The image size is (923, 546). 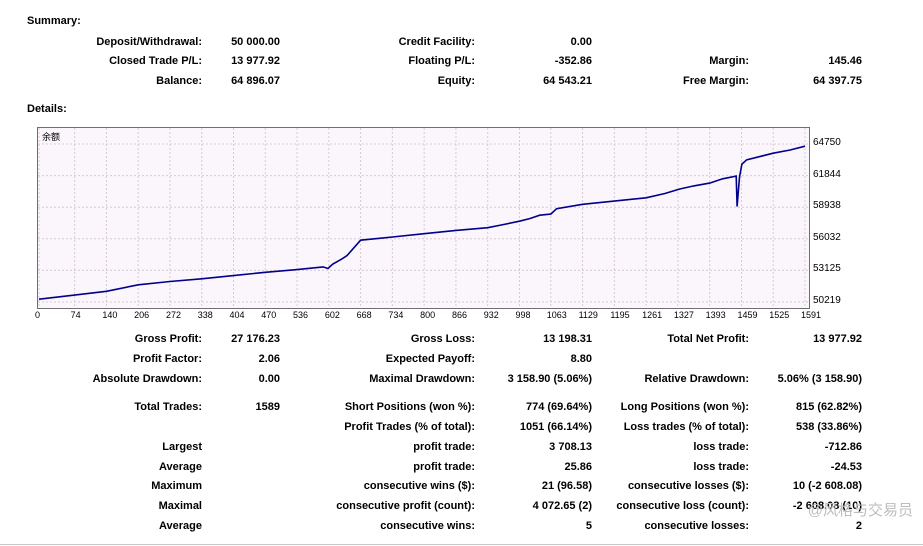 I want to click on largest-profit-label: profit trade:, so click(x=444, y=447).